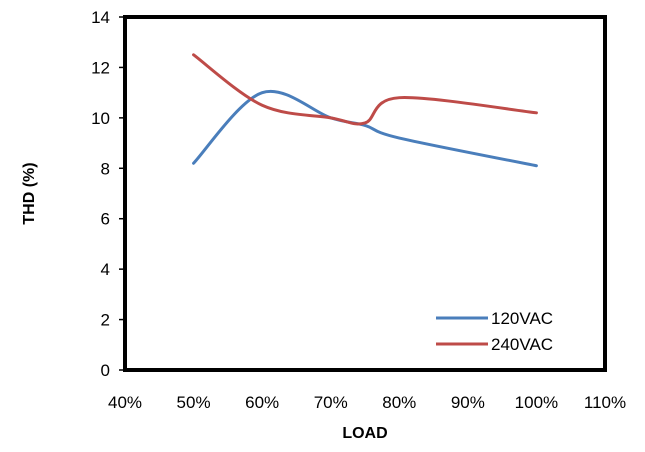 This screenshot has height=452, width=645. What do you see at coordinates (105, 320) in the screenshot?
I see `y-tick-label: 2` at bounding box center [105, 320].